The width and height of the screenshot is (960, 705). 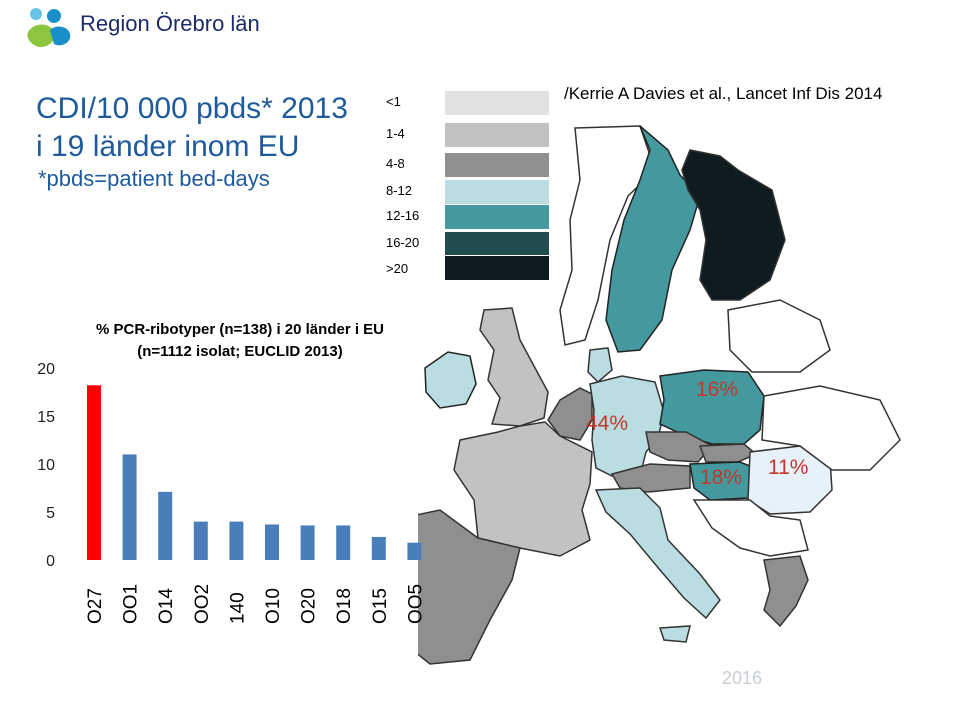 What do you see at coordinates (46, 369) in the screenshot?
I see `y-tick-label: 20` at bounding box center [46, 369].